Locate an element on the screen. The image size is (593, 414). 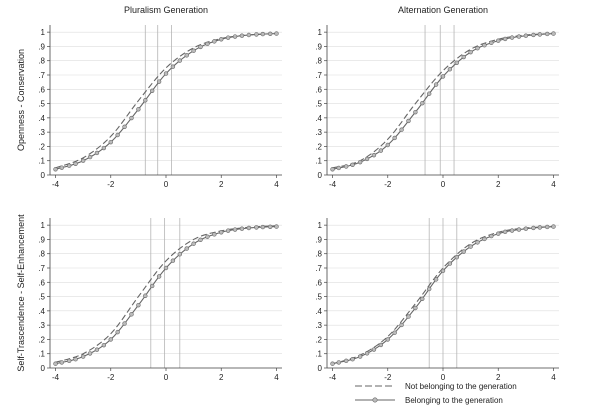
y-tick-label: .5 is located at coordinates (318, 104).